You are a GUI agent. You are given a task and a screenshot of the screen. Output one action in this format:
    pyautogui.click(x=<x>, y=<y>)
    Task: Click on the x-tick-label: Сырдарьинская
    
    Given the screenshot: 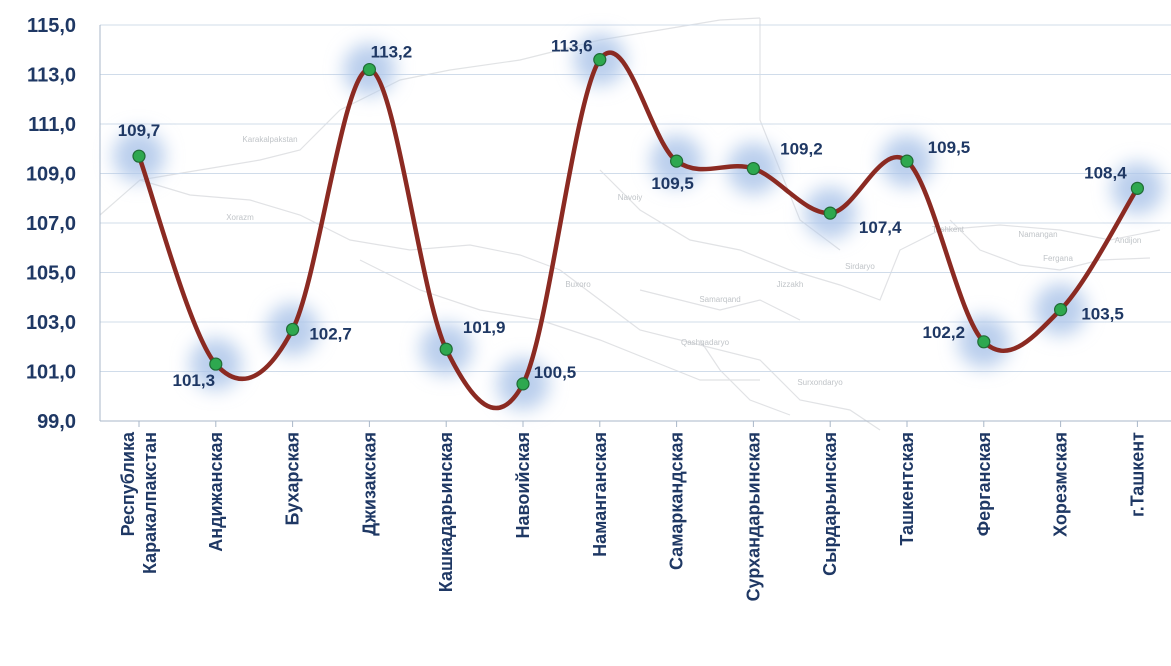 What is the action you would take?
    pyautogui.click(x=830, y=504)
    